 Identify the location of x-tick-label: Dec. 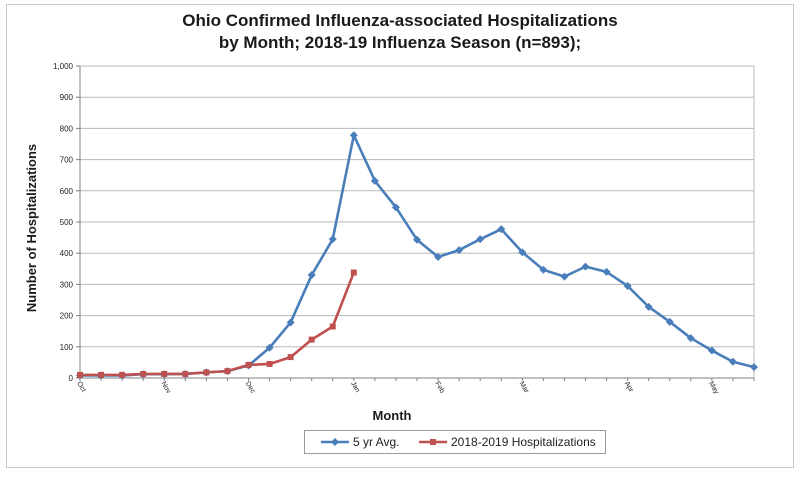
(250, 388).